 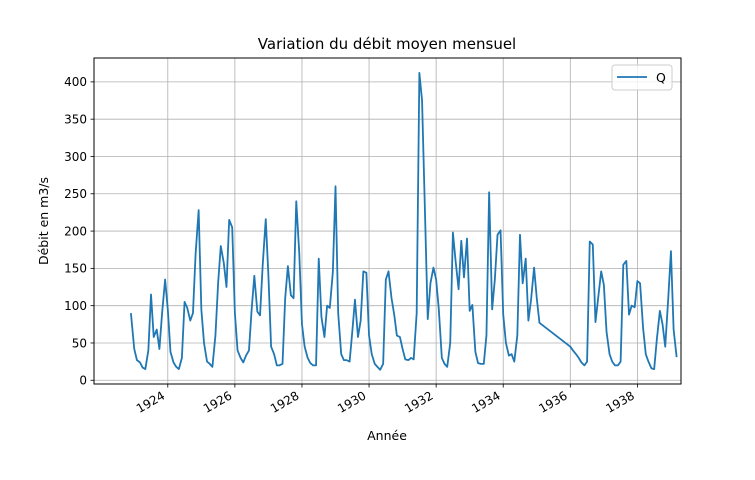 I want to click on y-tick-label: 0, so click(x=83, y=381).